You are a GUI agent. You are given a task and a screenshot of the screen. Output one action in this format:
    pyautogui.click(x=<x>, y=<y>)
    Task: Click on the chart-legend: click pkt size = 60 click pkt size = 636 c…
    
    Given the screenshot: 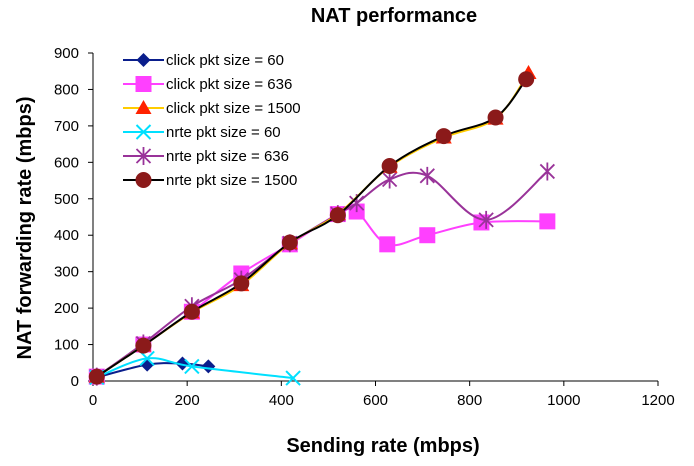 What is the action you would take?
    pyautogui.click(x=212, y=120)
    